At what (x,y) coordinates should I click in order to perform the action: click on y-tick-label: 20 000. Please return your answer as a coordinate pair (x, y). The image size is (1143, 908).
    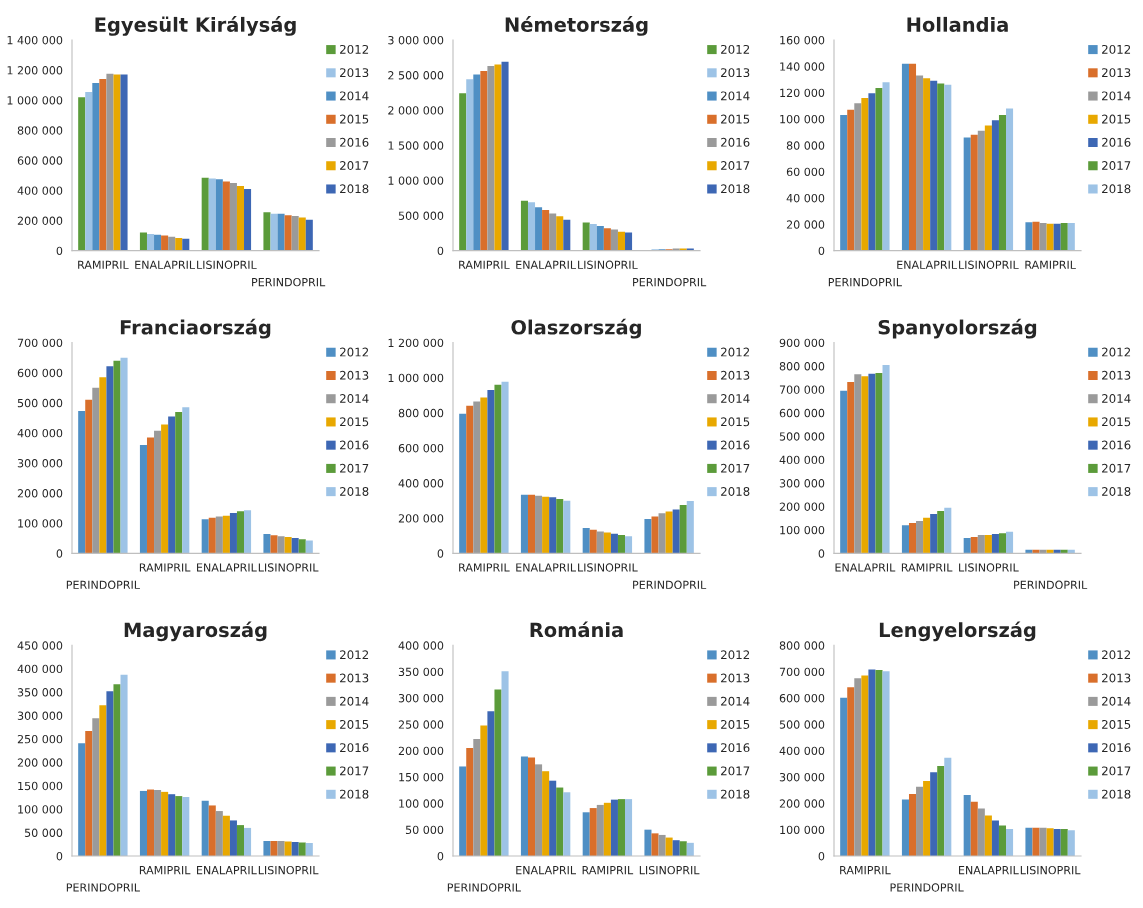
    Looking at the image, I should click on (805, 224).